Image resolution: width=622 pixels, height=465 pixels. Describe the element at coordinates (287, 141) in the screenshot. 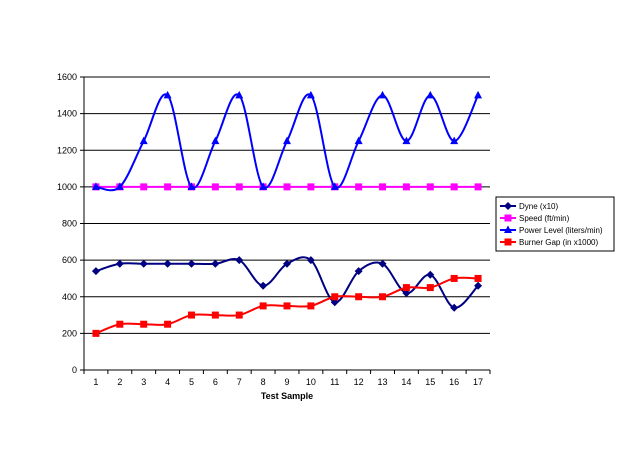

I see `series-power-level-liters-min` at that location.